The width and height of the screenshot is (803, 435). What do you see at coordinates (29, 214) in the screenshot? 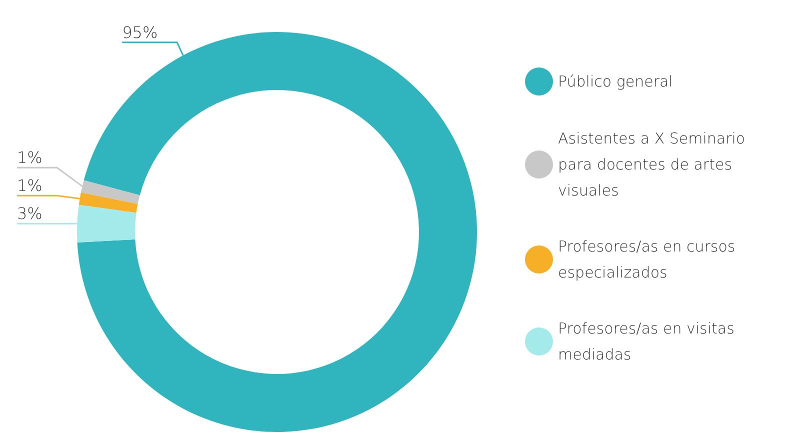
I see `data-label: 3%` at bounding box center [29, 214].